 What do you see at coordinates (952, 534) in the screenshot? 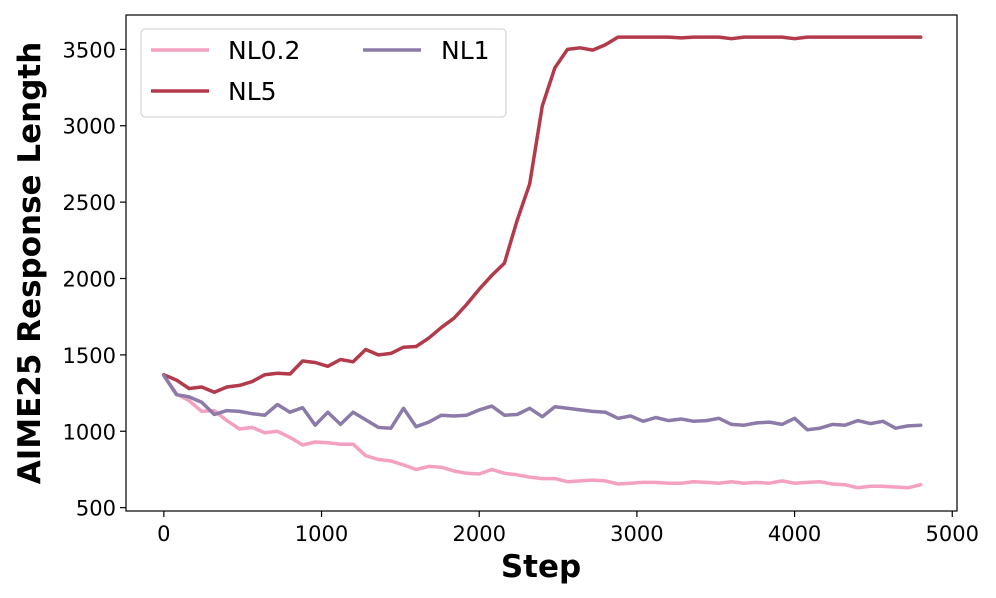
I see `x-tick-label: 5000` at bounding box center [952, 534].